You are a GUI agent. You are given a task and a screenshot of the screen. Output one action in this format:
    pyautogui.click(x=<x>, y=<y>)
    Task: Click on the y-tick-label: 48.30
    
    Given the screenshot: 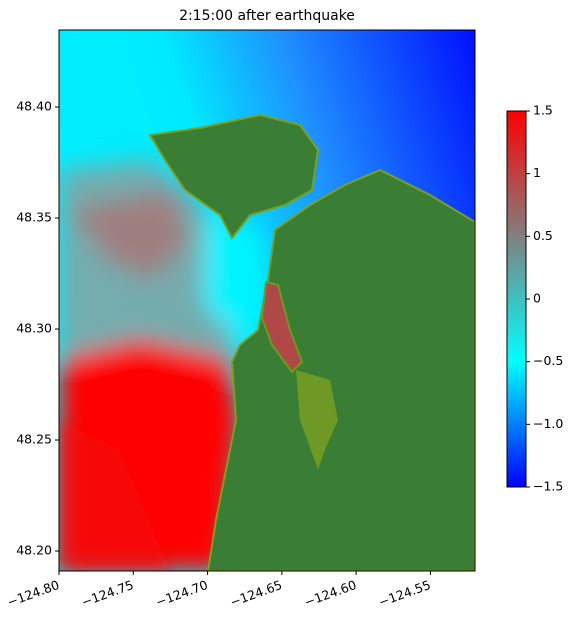 What is the action you would take?
    pyautogui.click(x=34, y=328)
    